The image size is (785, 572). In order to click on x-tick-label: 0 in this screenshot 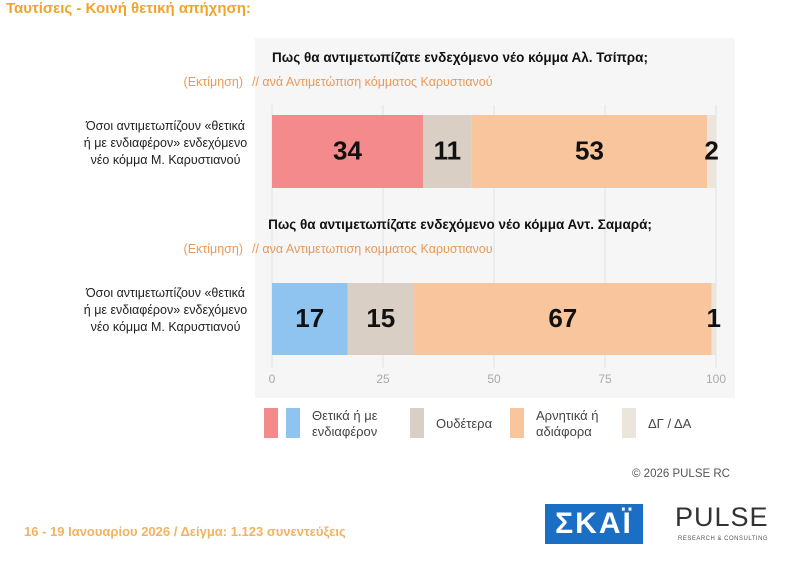, I will do `click(272, 379)`.